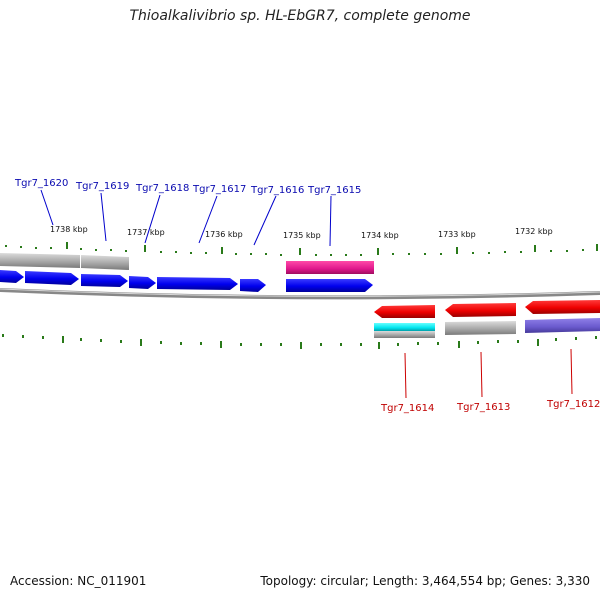  I want to click on gene-label-forward: Tgr7_1620, so click(41, 183).